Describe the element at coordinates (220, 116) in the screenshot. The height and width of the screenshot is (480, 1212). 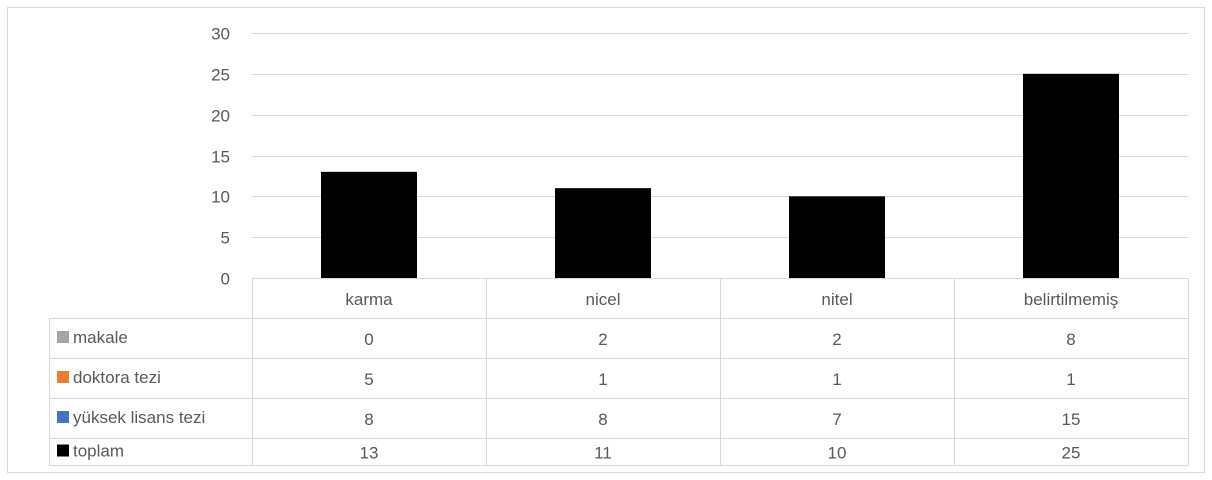
I see `y-tick-label: 20` at that location.